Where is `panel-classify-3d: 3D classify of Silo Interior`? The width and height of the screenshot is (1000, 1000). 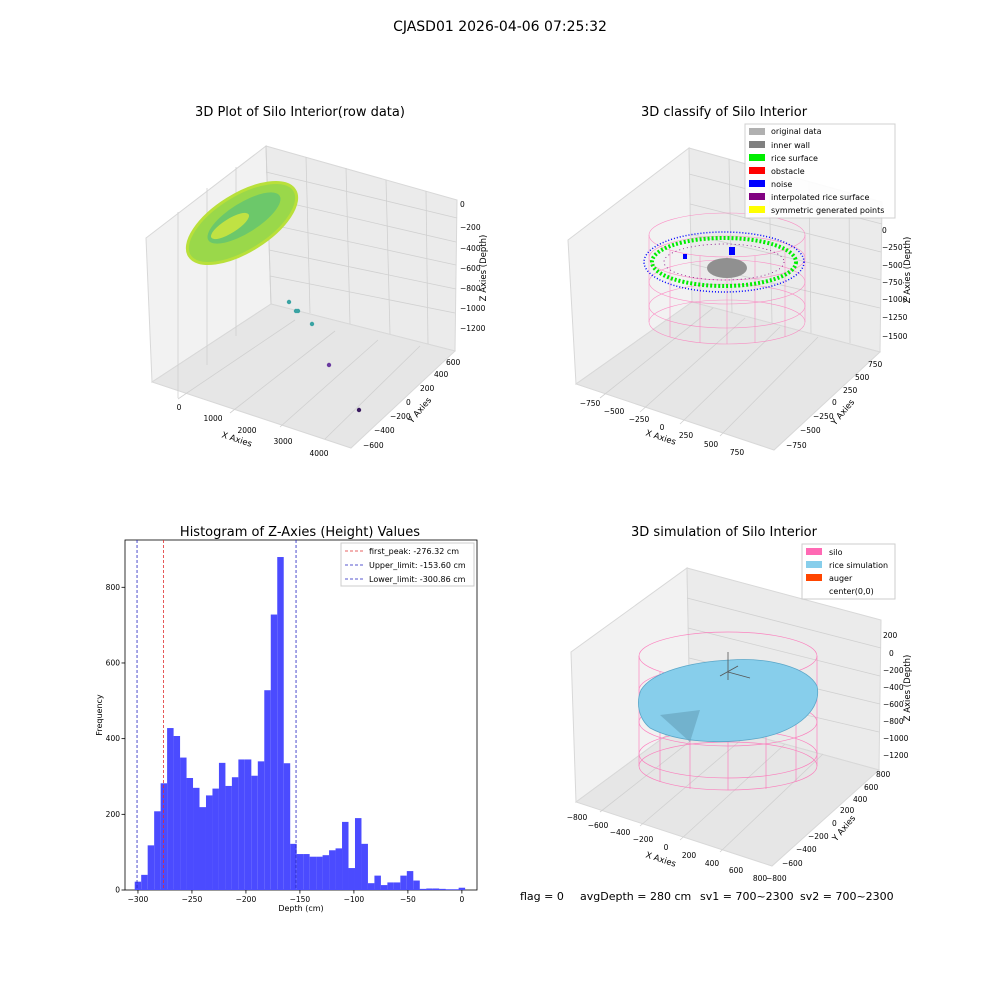 panel-classify-3d: 3D classify of Silo Interior is located at coordinates (740, 281).